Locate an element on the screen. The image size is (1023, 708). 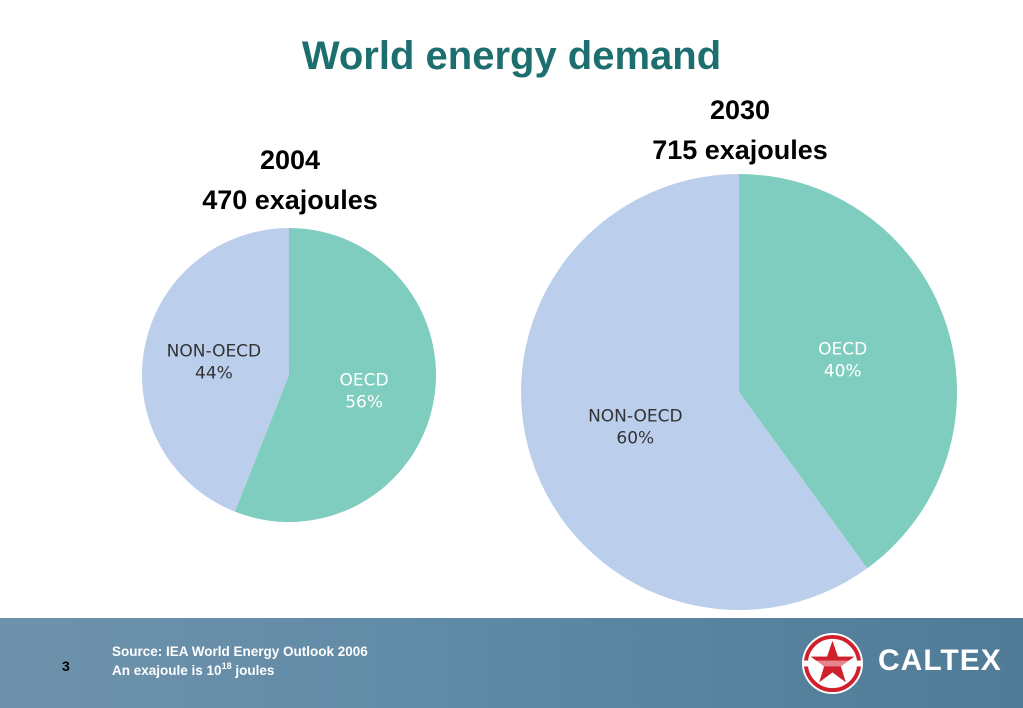
pie-2030-header: 2030 715 exajoules is located at coordinates (740, 130).